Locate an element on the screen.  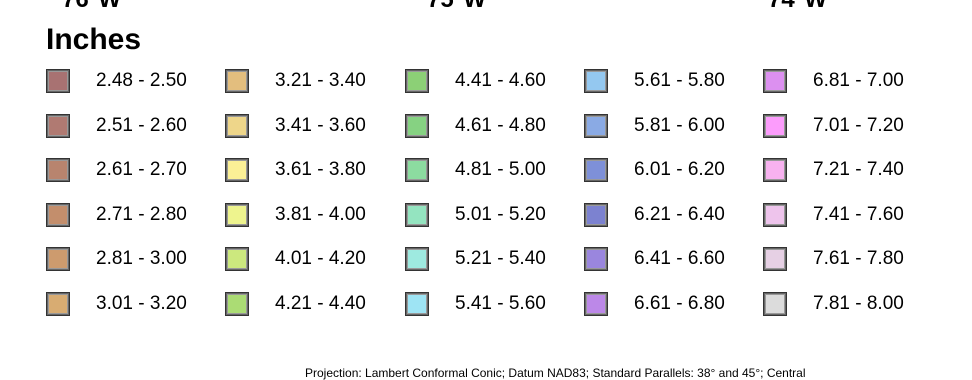
longitude-label-75w: 75°W is located at coordinates (456, 7).